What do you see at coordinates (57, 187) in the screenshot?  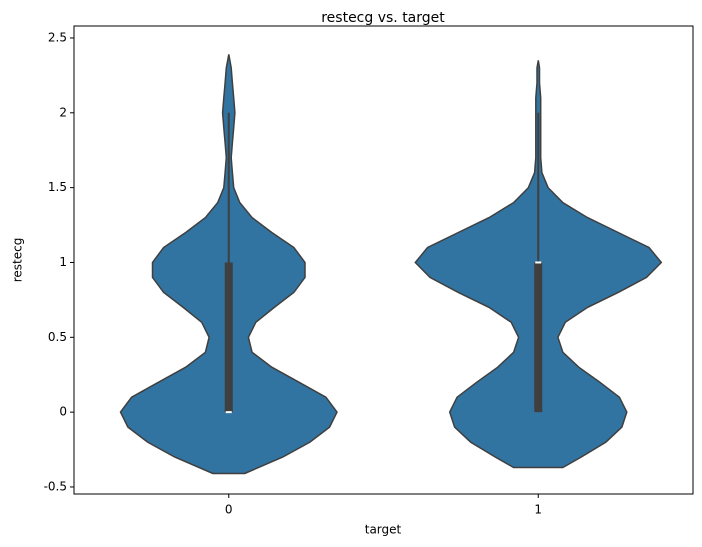 I see `y-tick-label: 1.5` at bounding box center [57, 187].